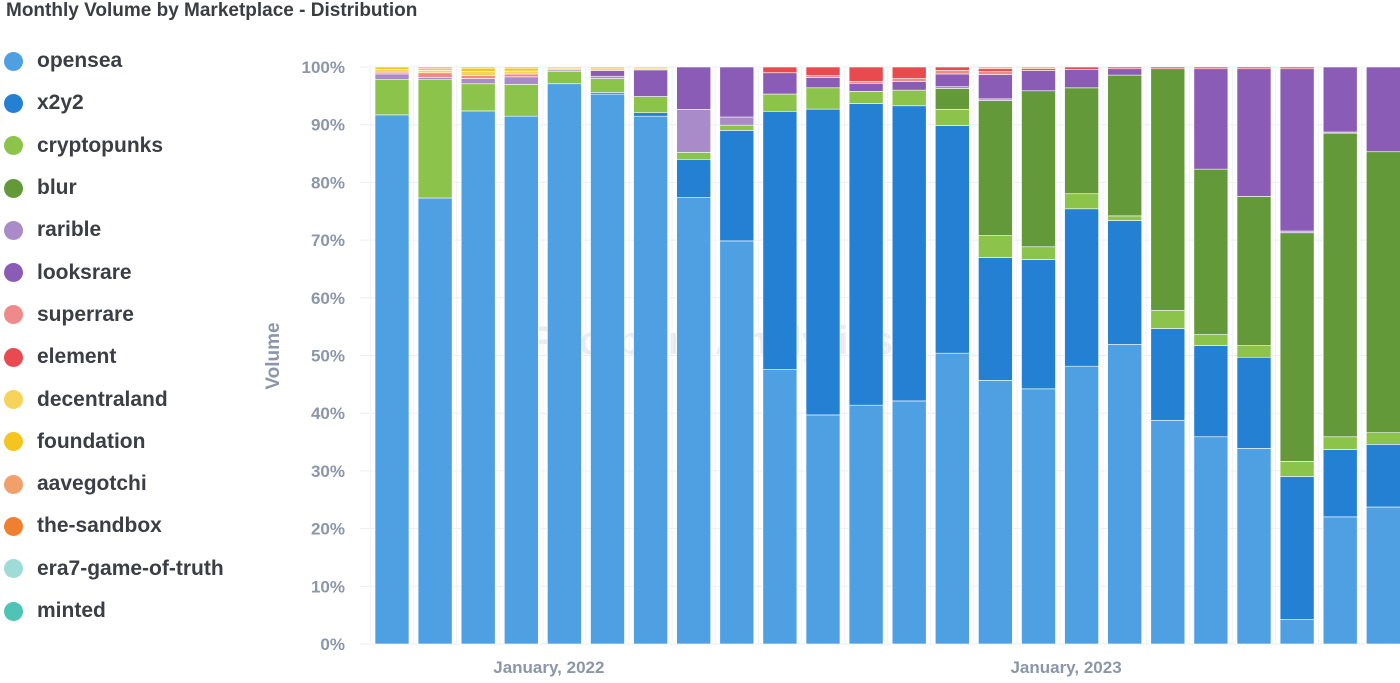  I want to click on legend-item-looksrare: looksrare, so click(129, 272).